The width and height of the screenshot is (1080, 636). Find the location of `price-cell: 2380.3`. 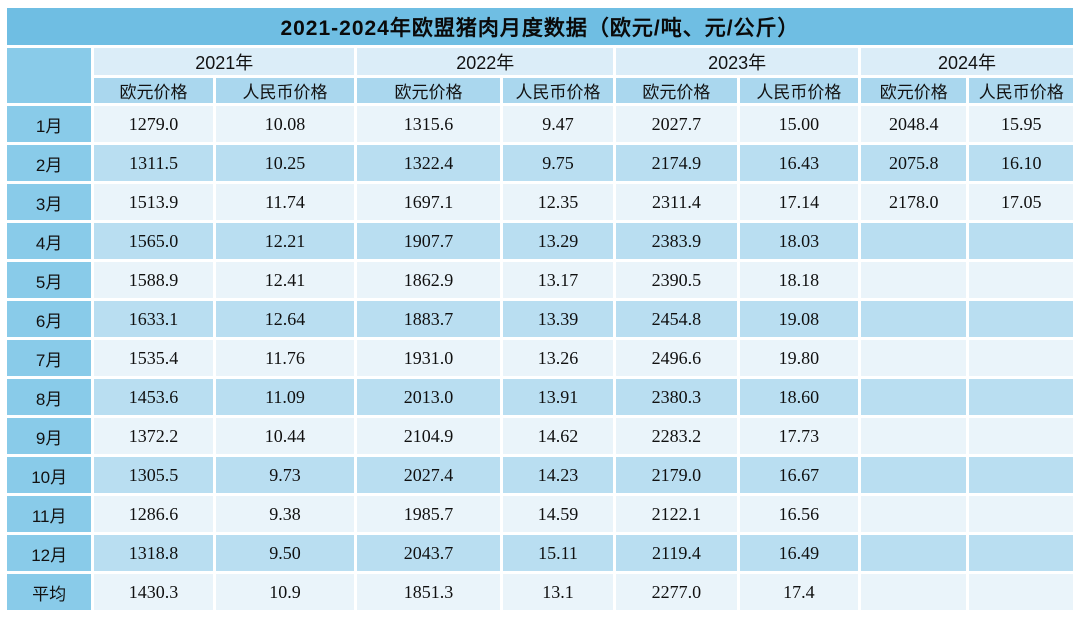

price-cell: 2380.3 is located at coordinates (676, 397).